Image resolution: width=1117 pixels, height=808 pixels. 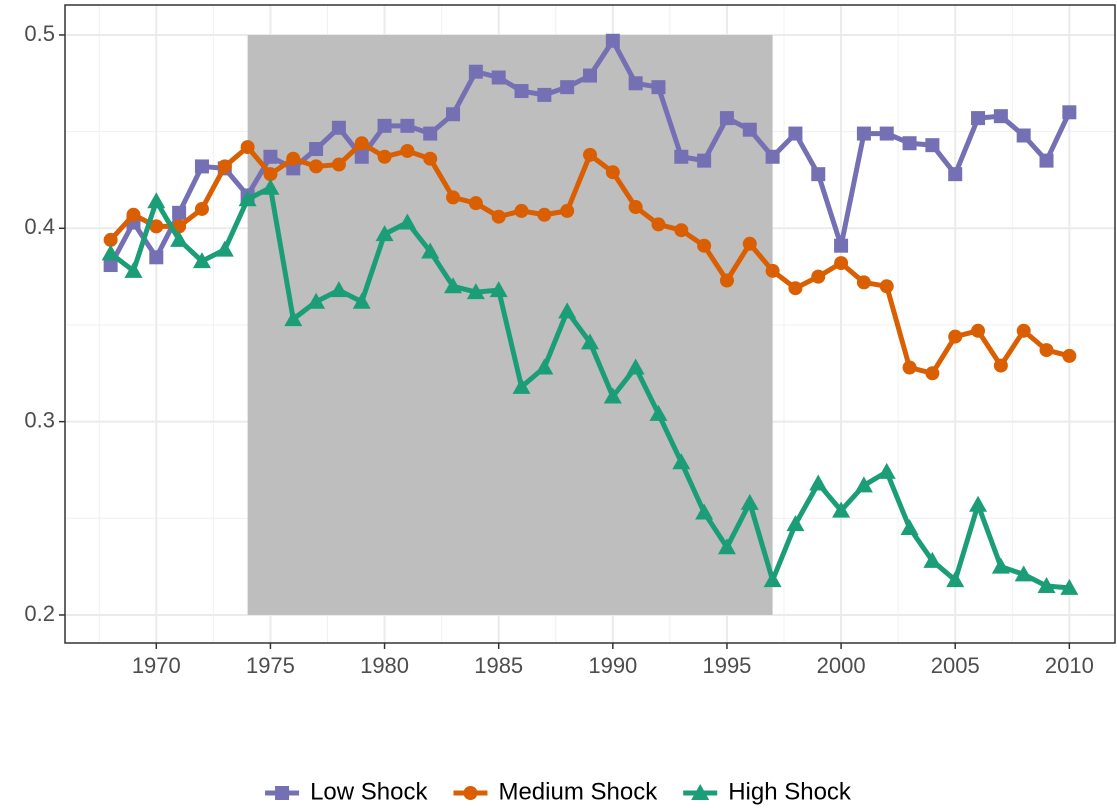 What do you see at coordinates (39, 226) in the screenshot?
I see `y-tick-label: 0.4` at bounding box center [39, 226].